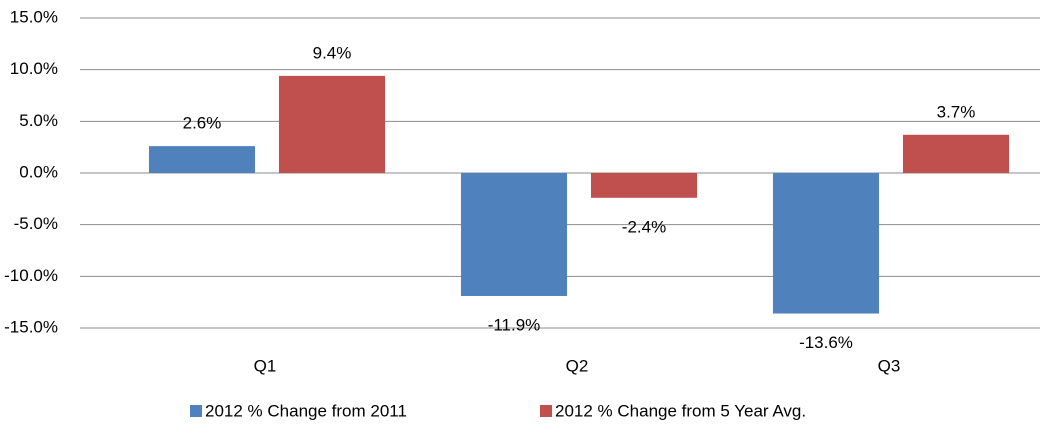 Image resolution: width=1042 pixels, height=432 pixels. What do you see at coordinates (306, 410) in the screenshot?
I see `legend-label: 2012 % Change from 2011` at bounding box center [306, 410].